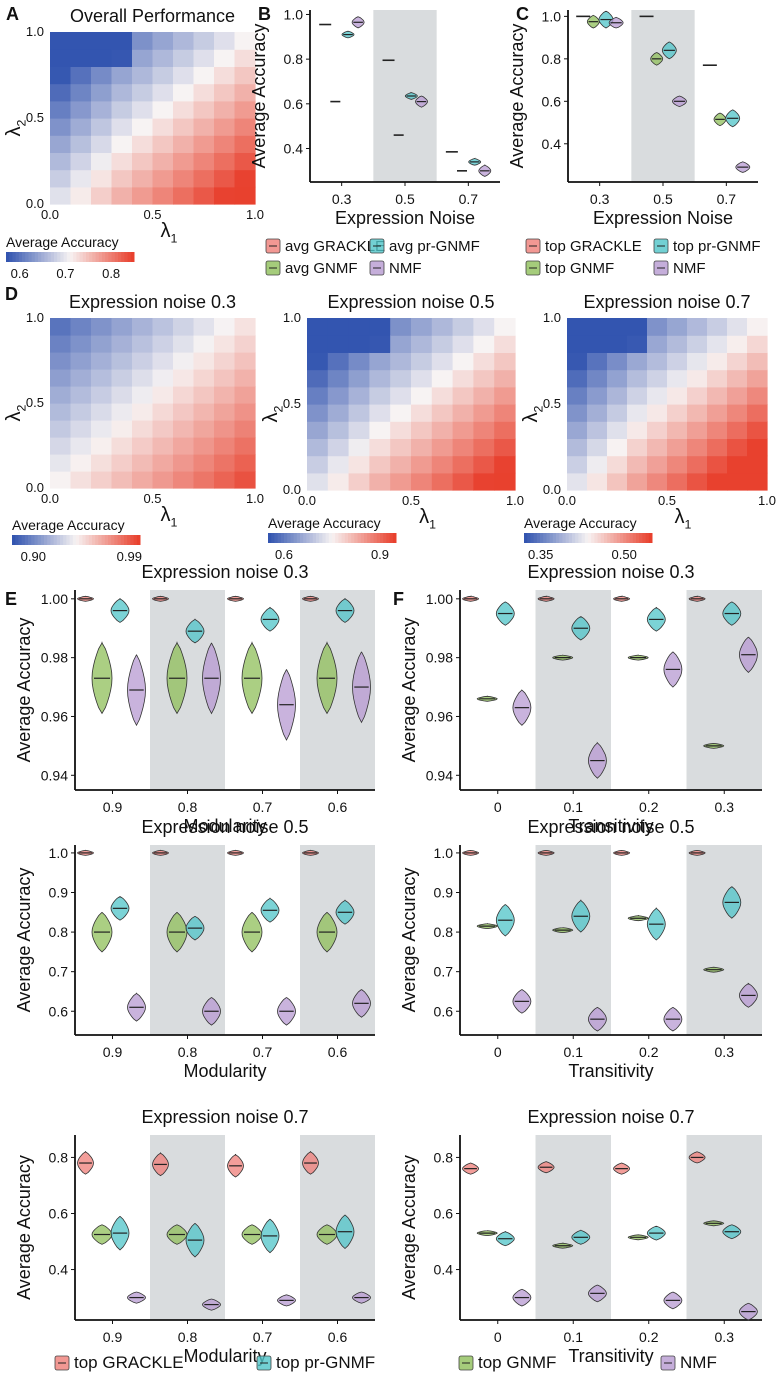 This screenshot has width=784, height=1380. I want to click on y-tick-label: 0.8, so click(552, 59).